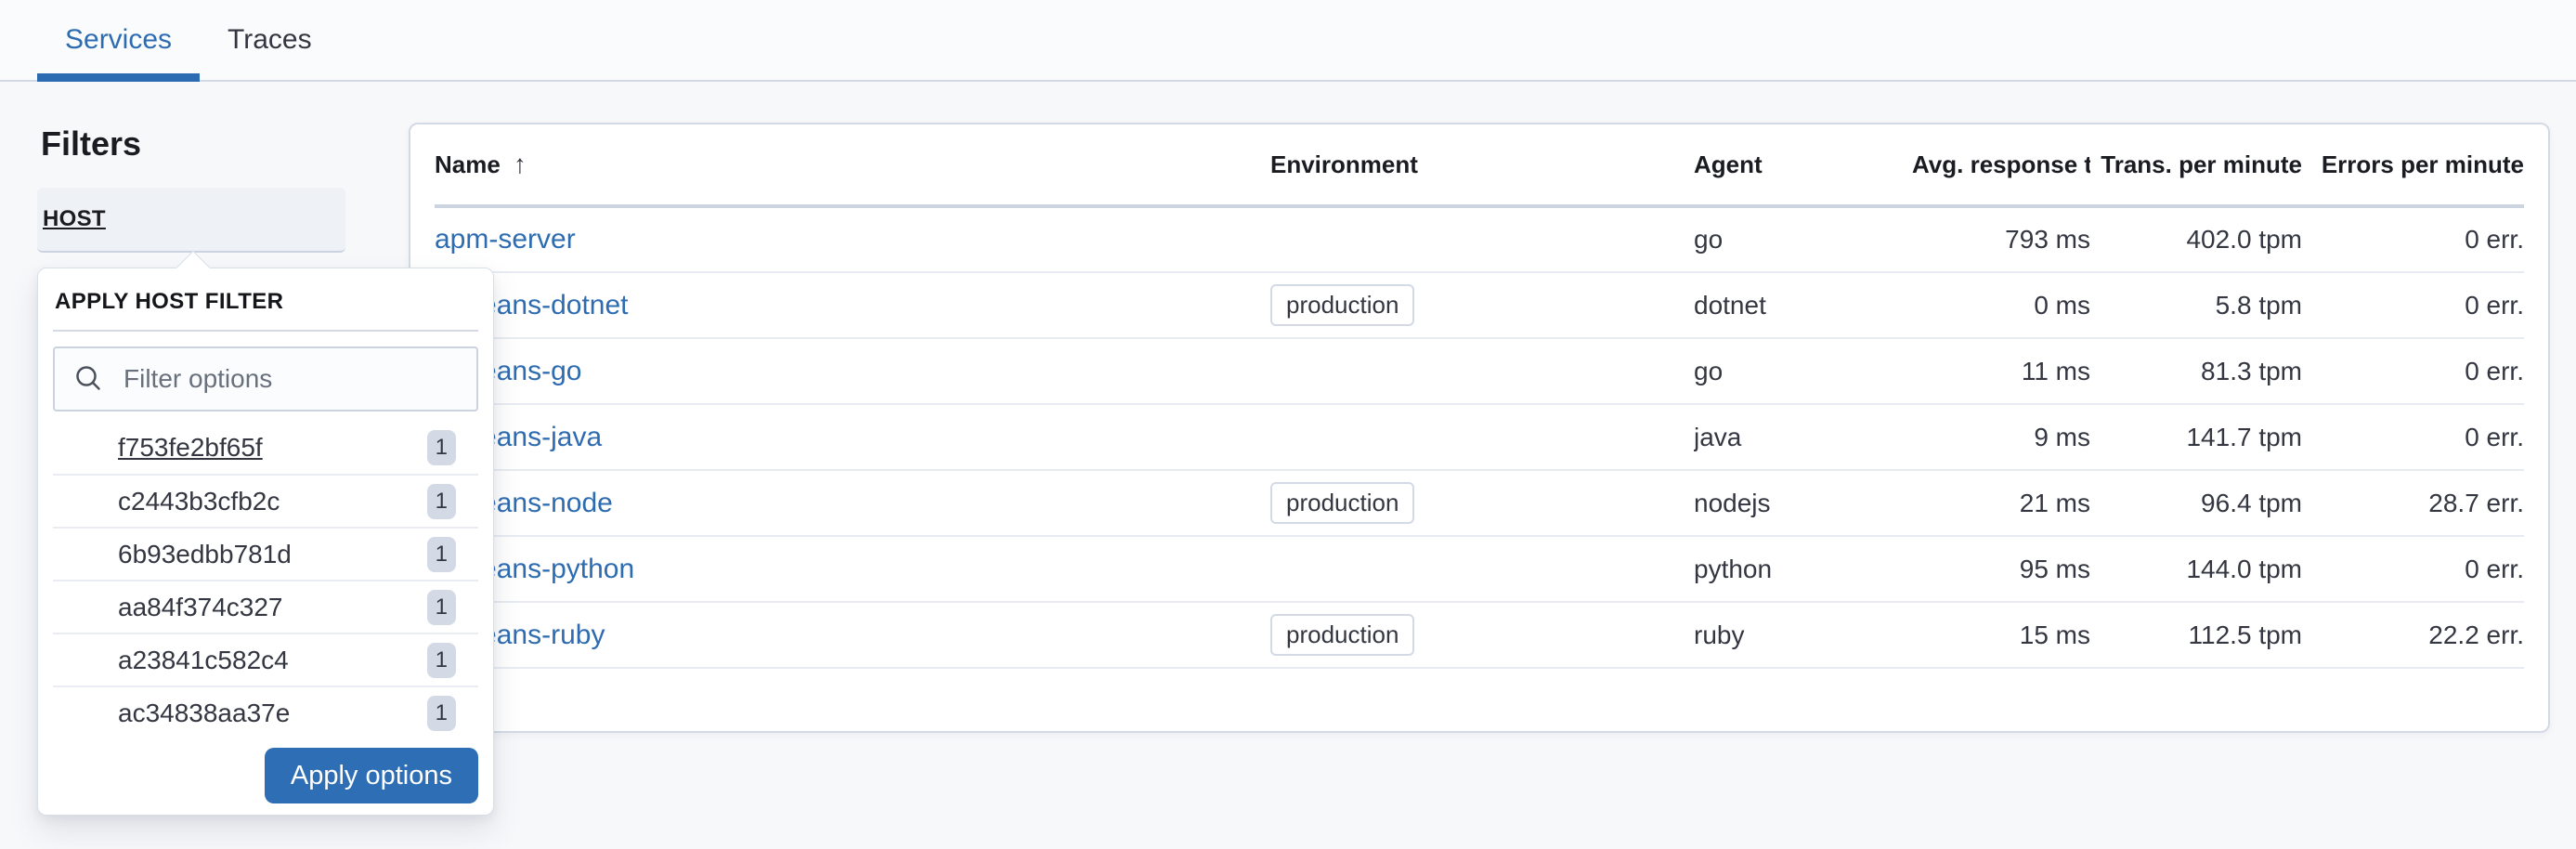 Image resolution: width=2576 pixels, height=849 pixels. What do you see at coordinates (1803, 305) in the screenshot?
I see `agent-cell: dotnet` at bounding box center [1803, 305].